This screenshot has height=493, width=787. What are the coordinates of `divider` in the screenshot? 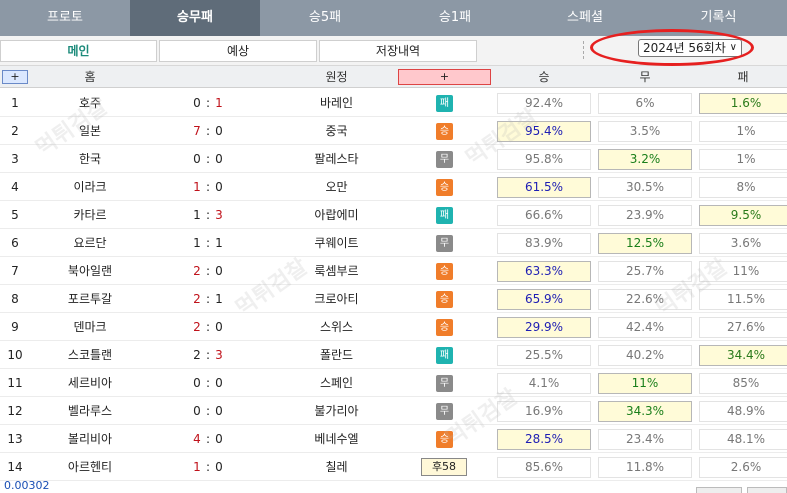 It's located at (583, 50).